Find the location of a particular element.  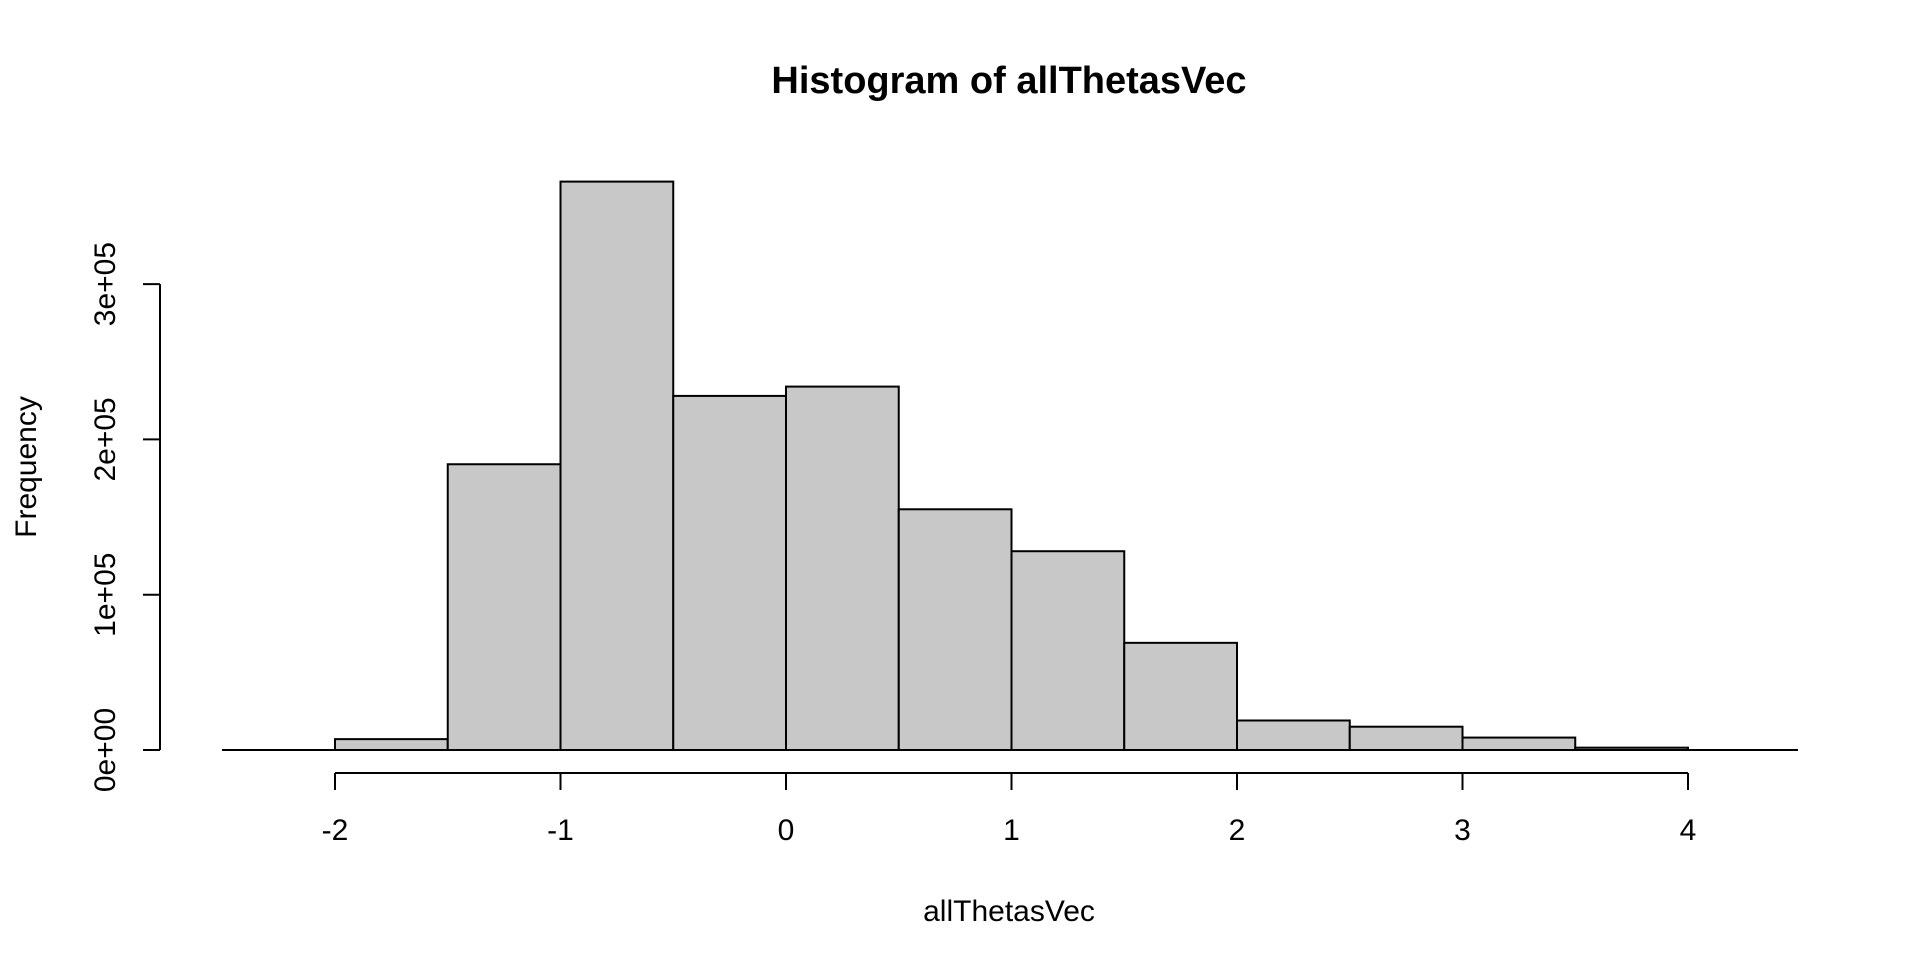

y-tick-label: 3e+05 is located at coordinates (105, 284).